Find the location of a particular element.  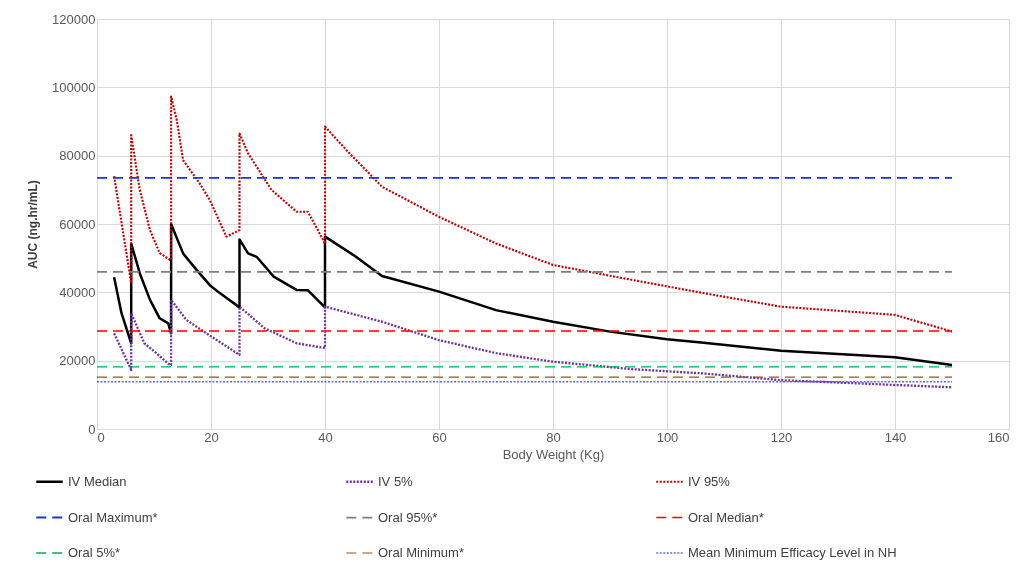

line-series is located at coordinates (533, 343).